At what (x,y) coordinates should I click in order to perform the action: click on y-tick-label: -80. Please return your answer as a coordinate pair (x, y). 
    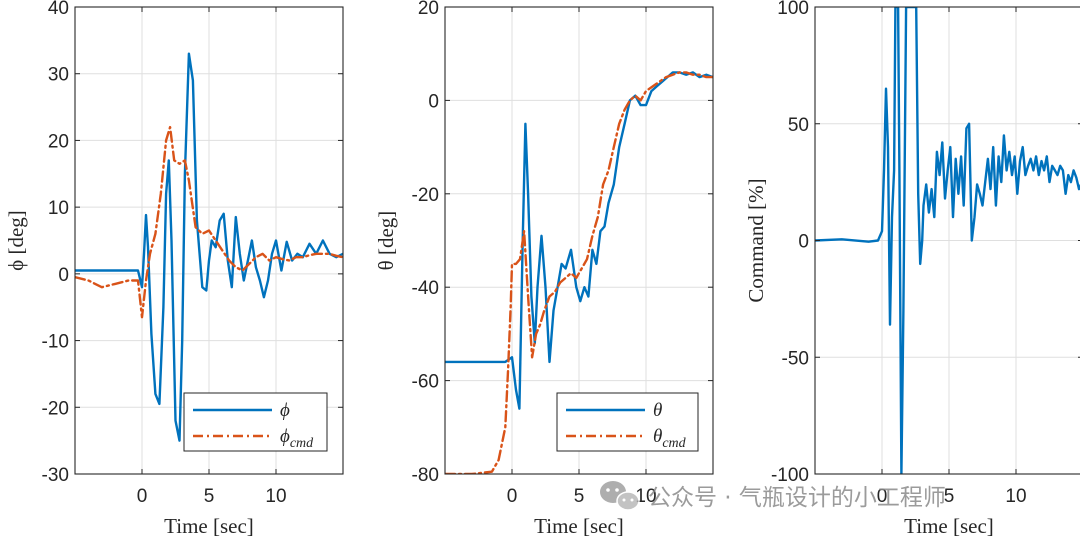
    Looking at the image, I should click on (425, 475).